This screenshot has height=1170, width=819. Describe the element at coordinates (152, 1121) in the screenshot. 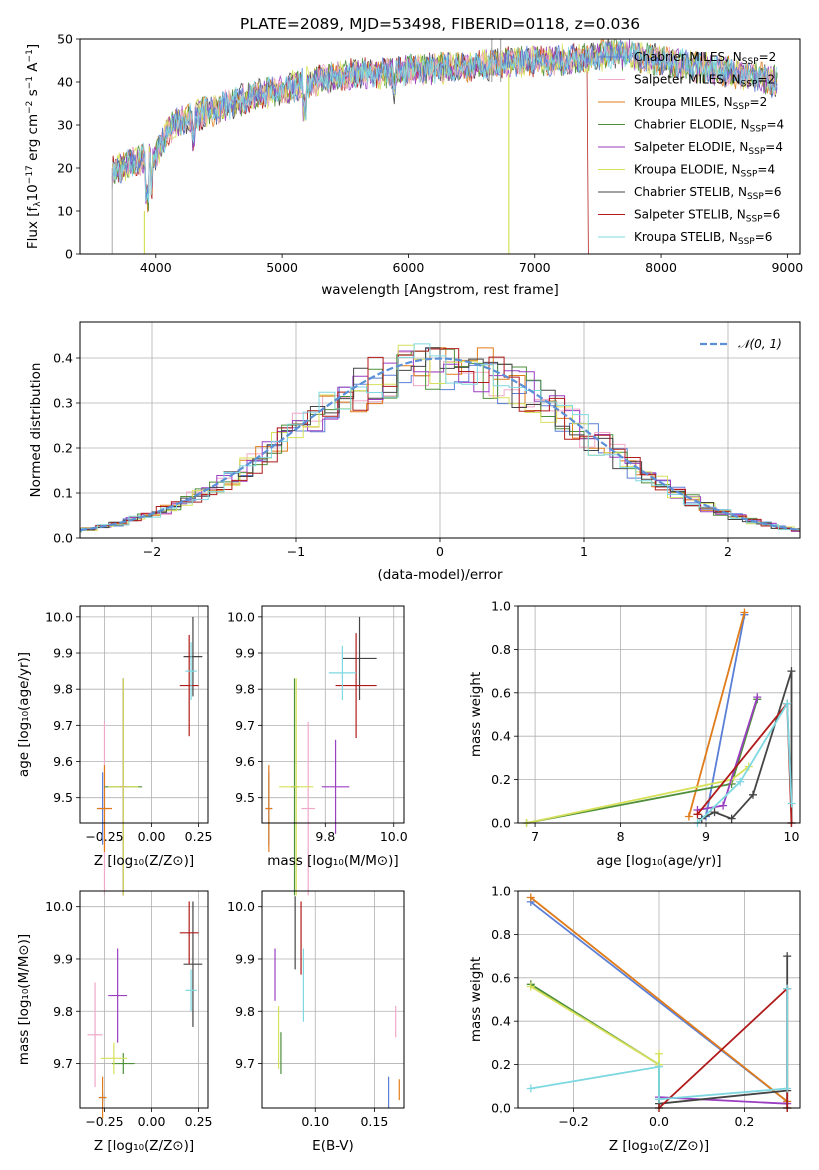

I see `x-tick-label: 0.00` at that location.